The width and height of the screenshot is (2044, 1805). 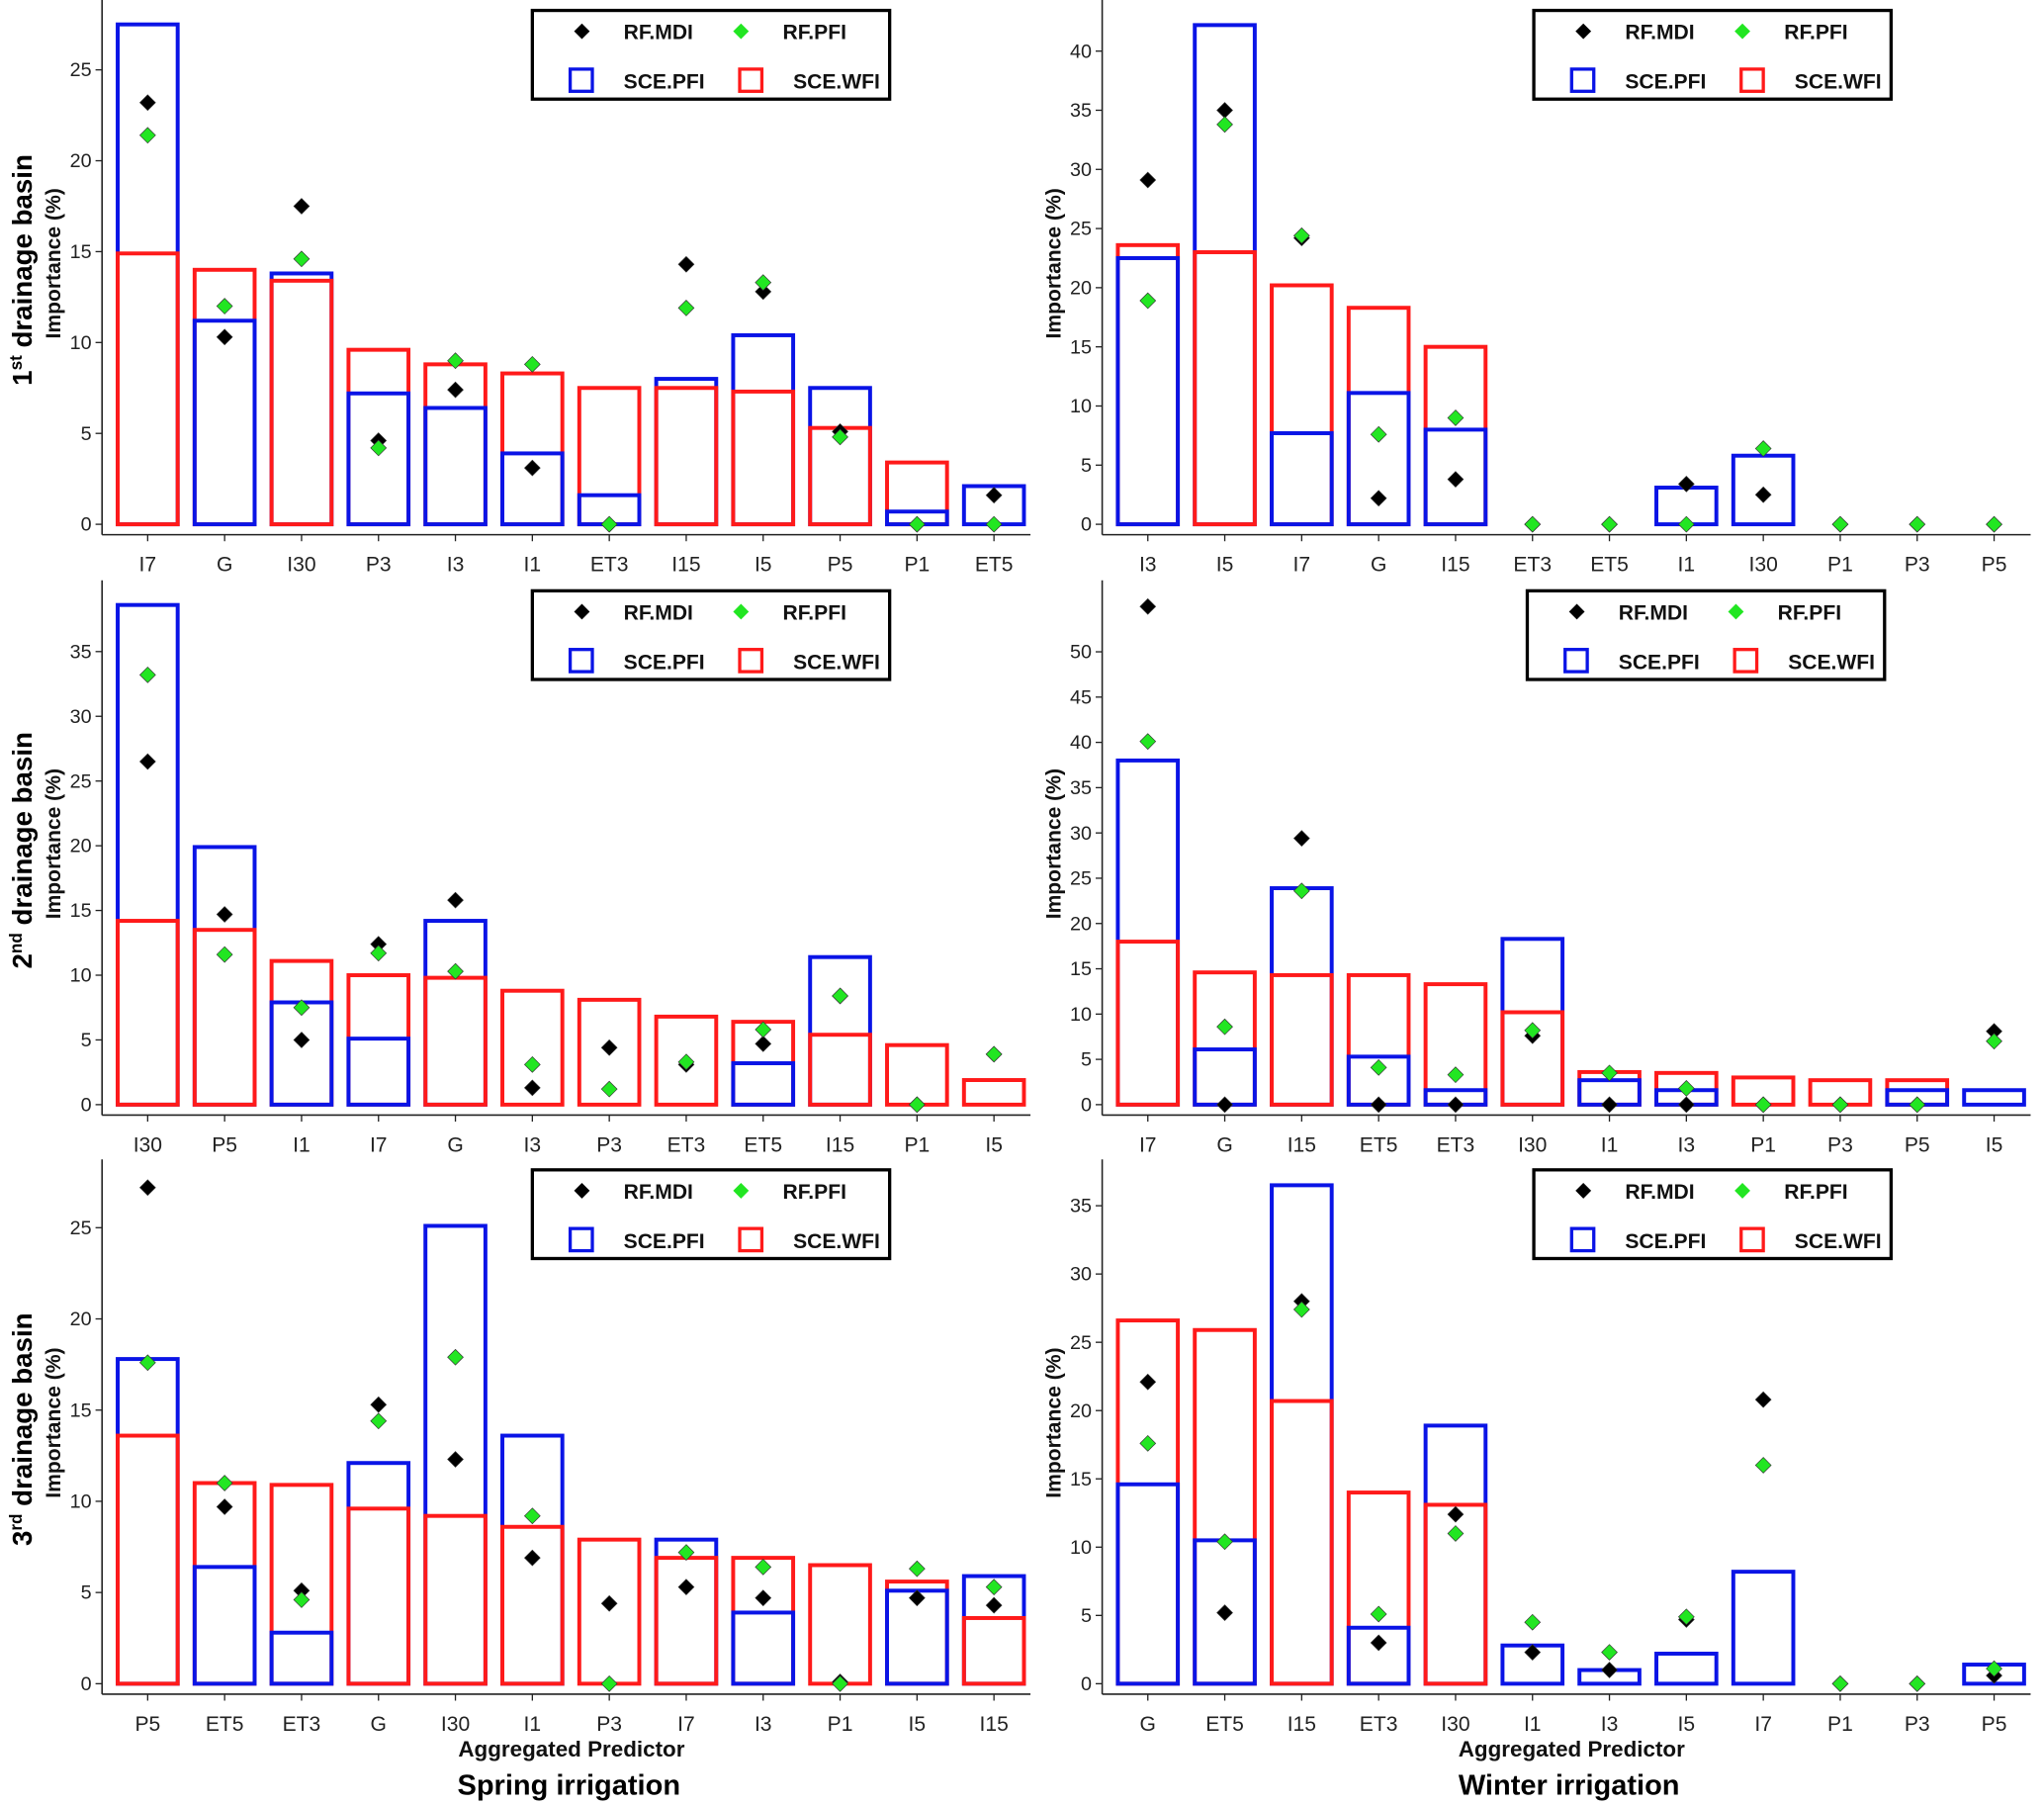 What do you see at coordinates (1081, 1275) in the screenshot?
I see `y-tick-label: 30` at bounding box center [1081, 1275].